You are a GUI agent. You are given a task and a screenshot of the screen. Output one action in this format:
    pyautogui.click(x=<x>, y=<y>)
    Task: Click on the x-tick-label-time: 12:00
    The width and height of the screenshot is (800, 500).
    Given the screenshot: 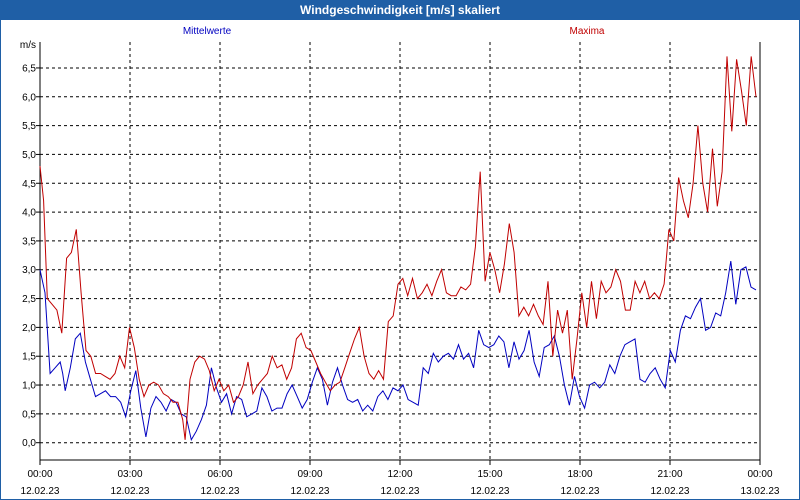 What is the action you would take?
    pyautogui.click(x=399, y=474)
    